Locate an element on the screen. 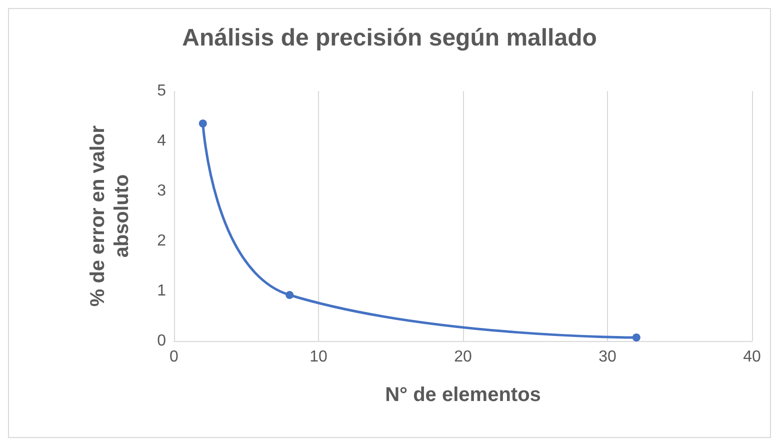 This screenshot has height=446, width=779. x-tick-label: 0 is located at coordinates (174, 357).